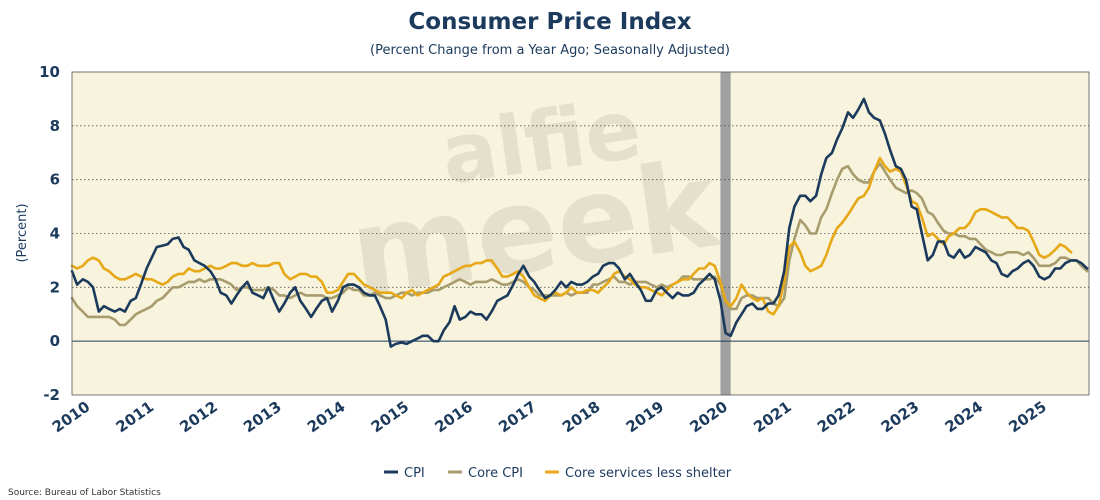 Image resolution: width=1100 pixels, height=500 pixels. What do you see at coordinates (55, 287) in the screenshot?
I see `y-tick-label: 2` at bounding box center [55, 287].